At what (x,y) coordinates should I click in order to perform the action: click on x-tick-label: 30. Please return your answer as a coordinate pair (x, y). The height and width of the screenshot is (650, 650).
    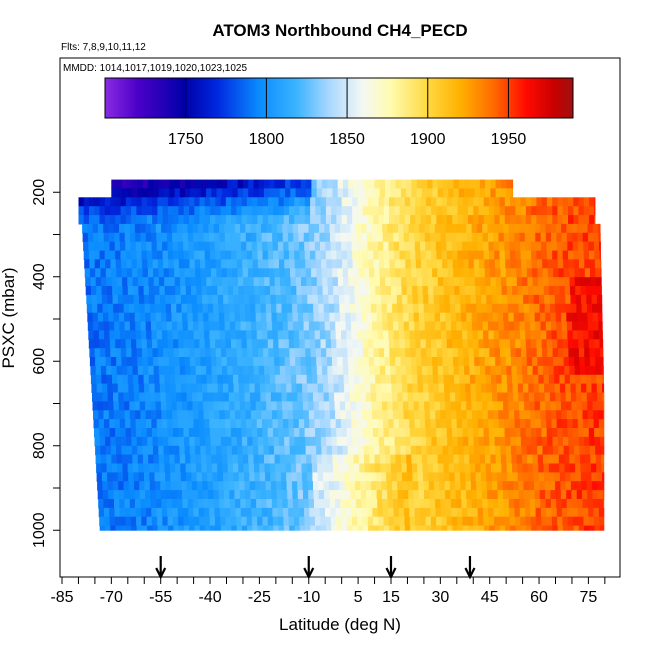
    Looking at the image, I should click on (440, 597).